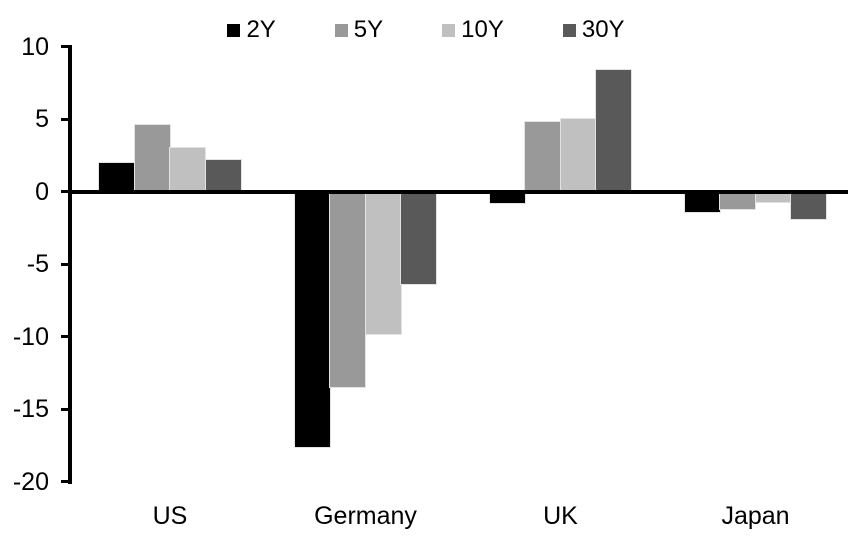 The height and width of the screenshot is (539, 852). Describe the element at coordinates (42, 191) in the screenshot. I see `y-axis-tick-label: 0` at that location.